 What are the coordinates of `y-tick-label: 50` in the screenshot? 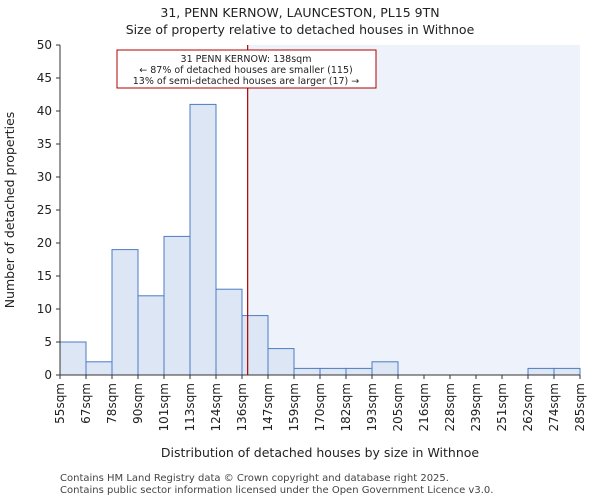 It's located at (44, 45).